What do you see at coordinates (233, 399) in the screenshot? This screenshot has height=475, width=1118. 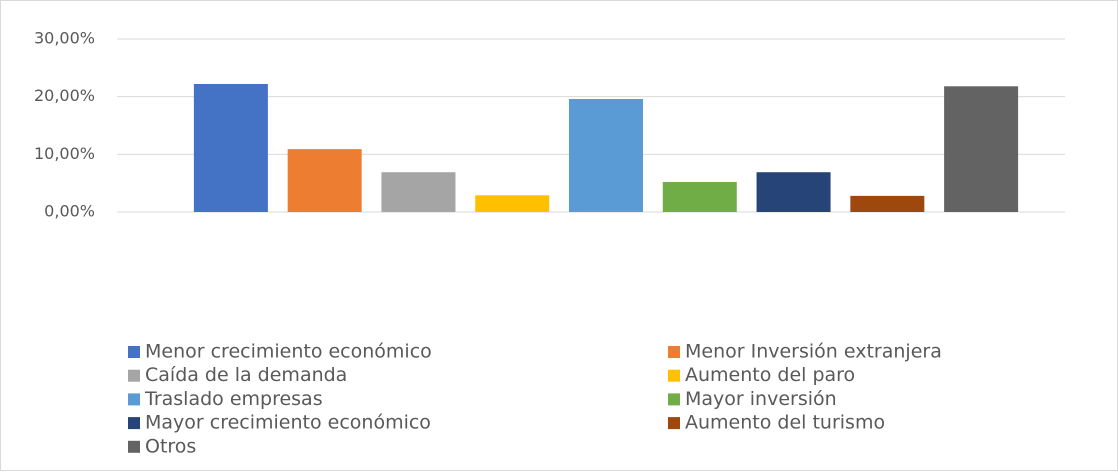 I see `legend-label: Traslado empresas` at bounding box center [233, 399].